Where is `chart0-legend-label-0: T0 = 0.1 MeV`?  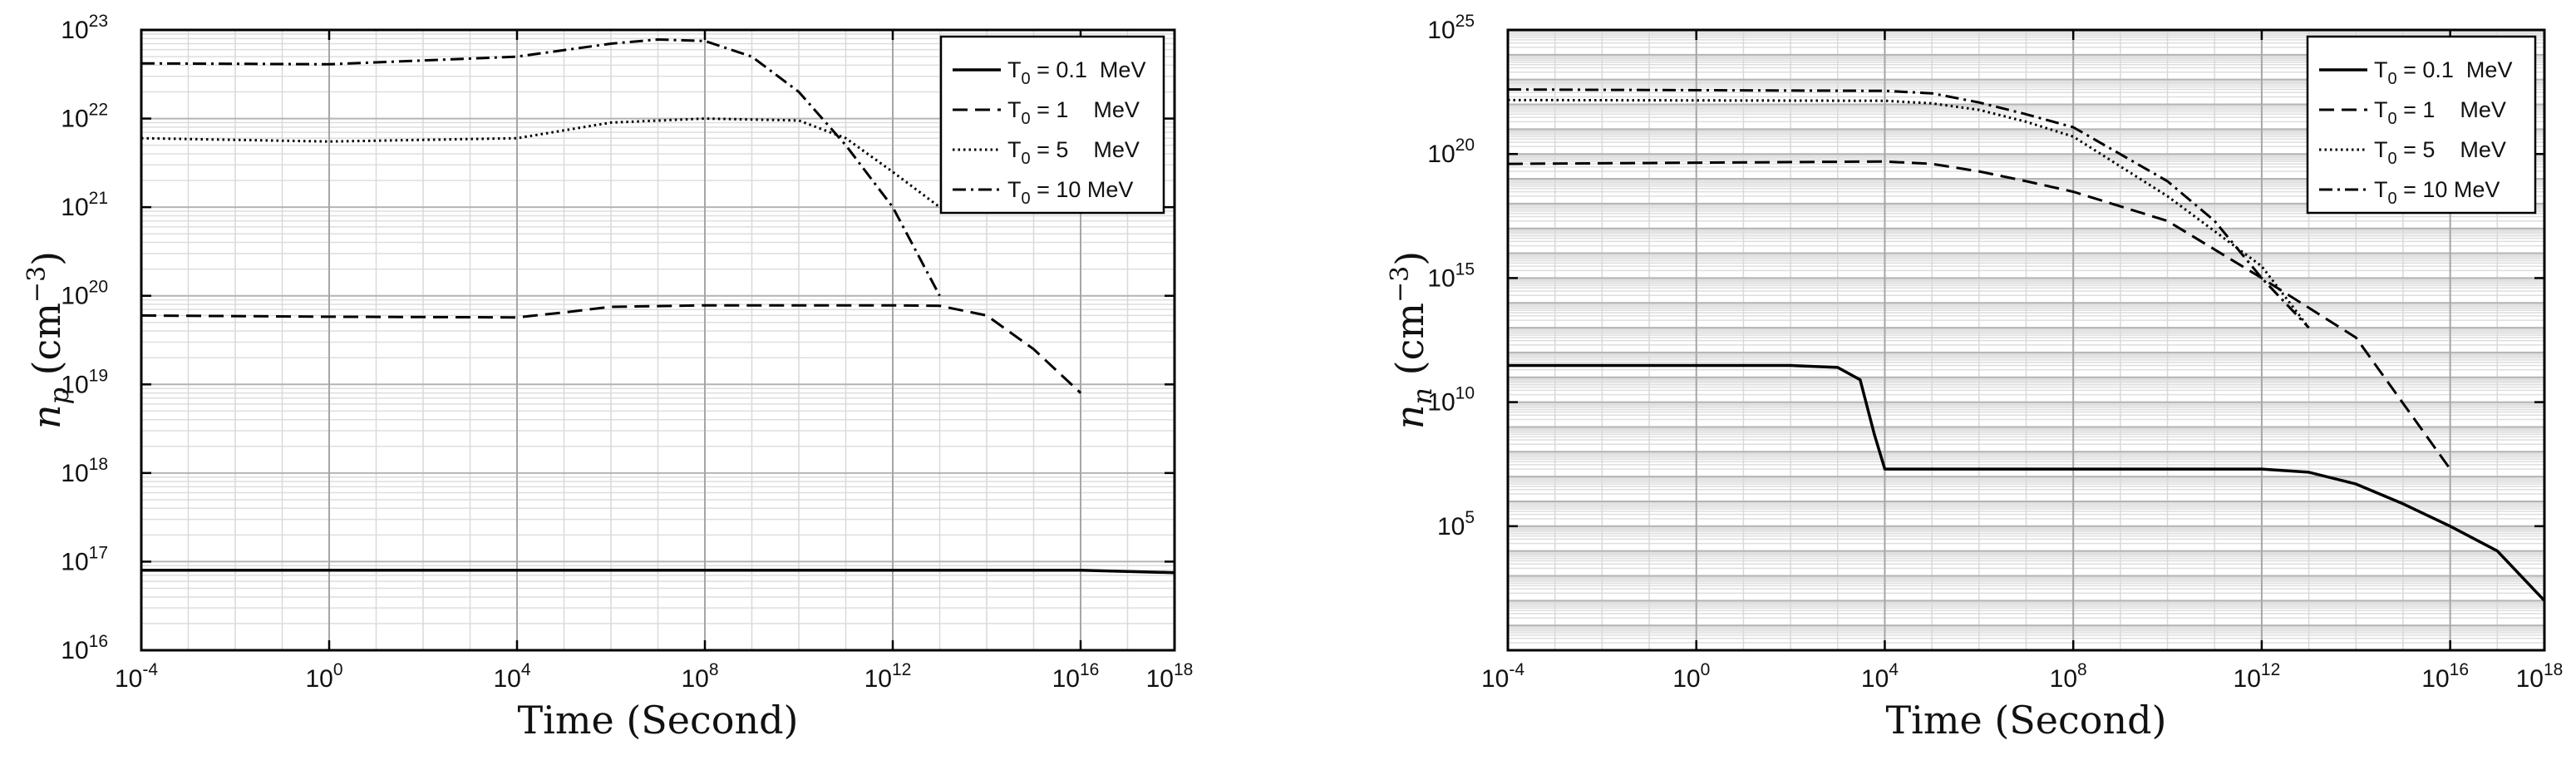
chart0-legend-label-0: T0 = 0.1 MeV is located at coordinates (1076, 72).